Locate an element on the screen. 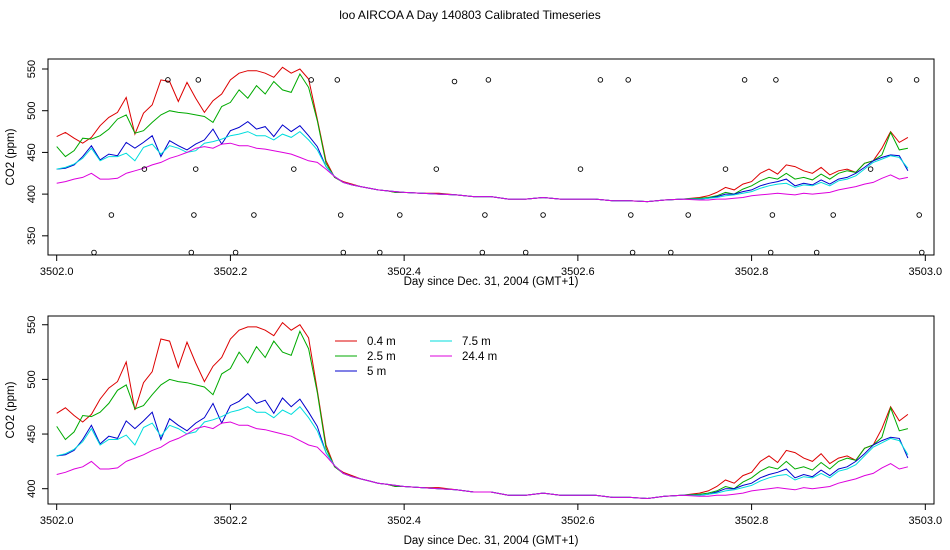  legend-label: 7.5 m is located at coordinates (476, 342).